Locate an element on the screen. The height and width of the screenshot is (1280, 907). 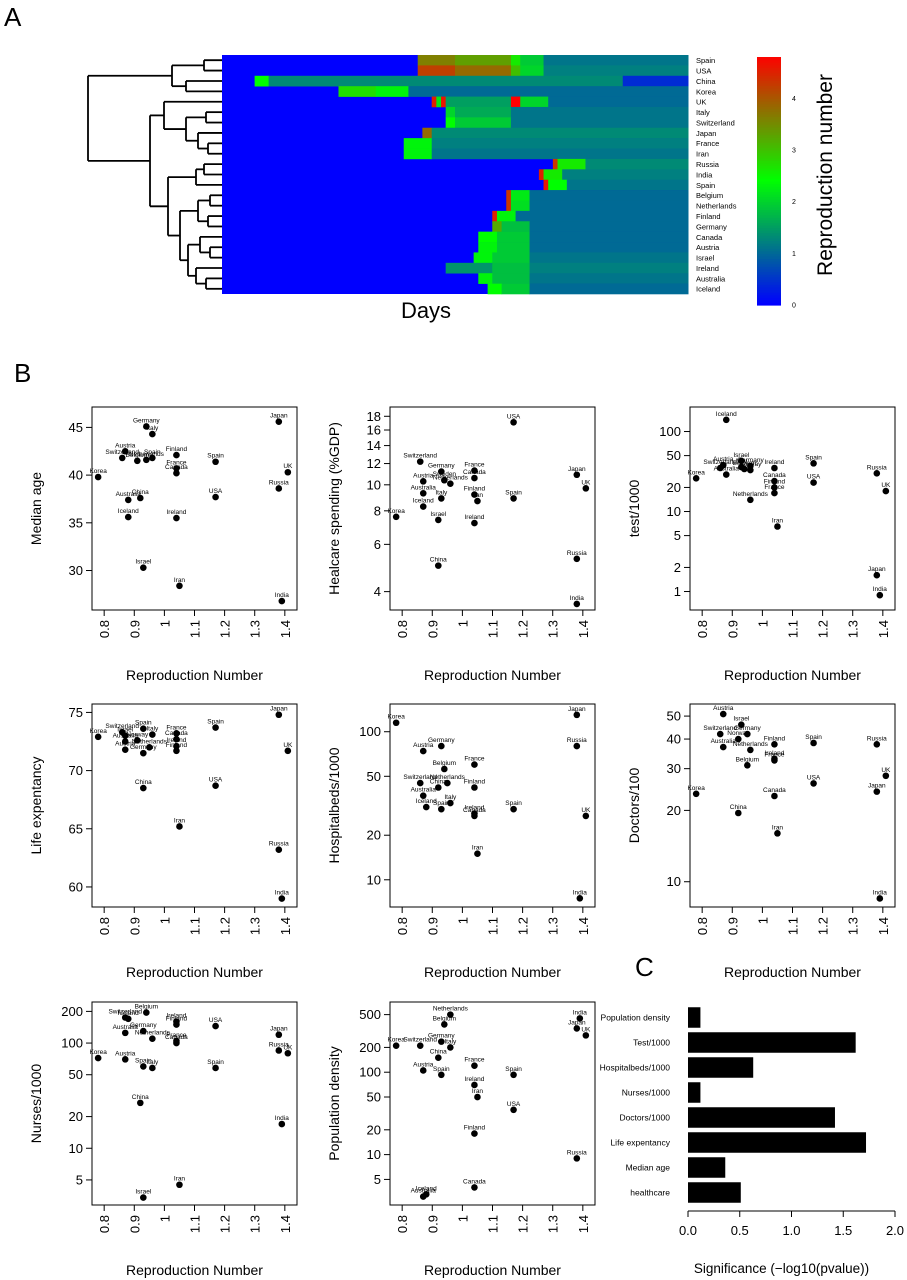
data-point-label: Russia is located at coordinates (877, 738).